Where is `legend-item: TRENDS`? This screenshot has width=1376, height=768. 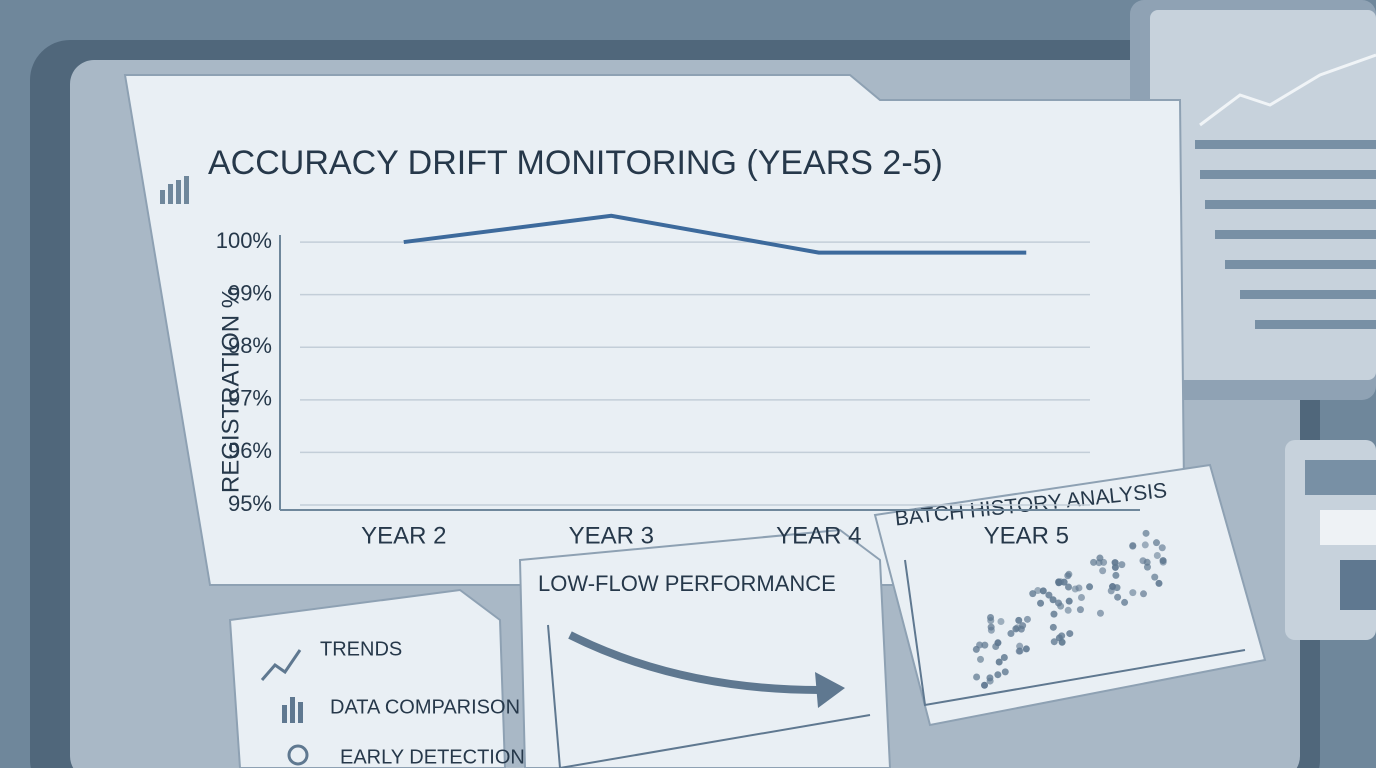
legend-item: TRENDS is located at coordinates (361, 649).